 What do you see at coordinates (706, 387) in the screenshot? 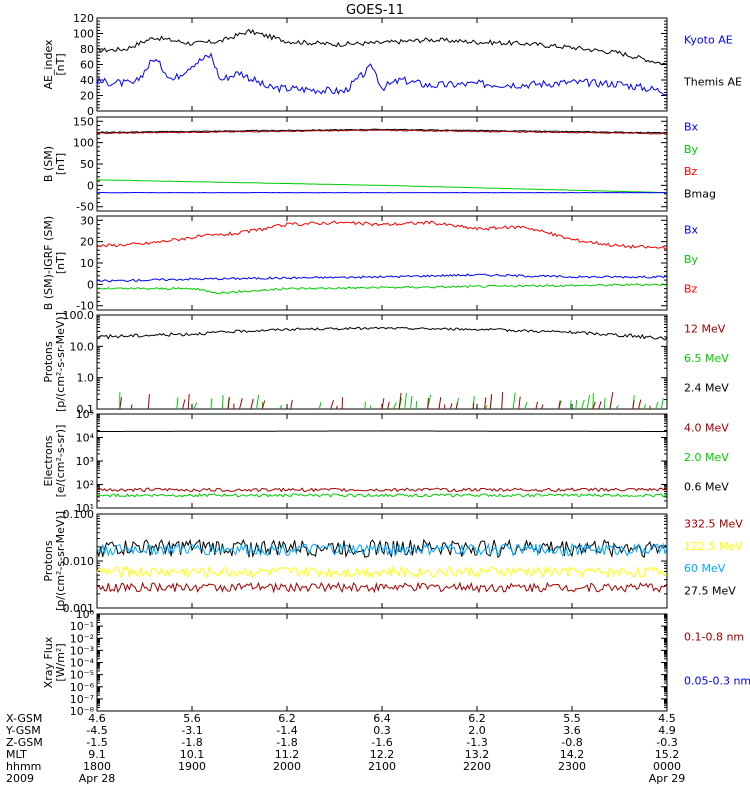
I see `legend-item: 2.4 MeV` at bounding box center [706, 387].